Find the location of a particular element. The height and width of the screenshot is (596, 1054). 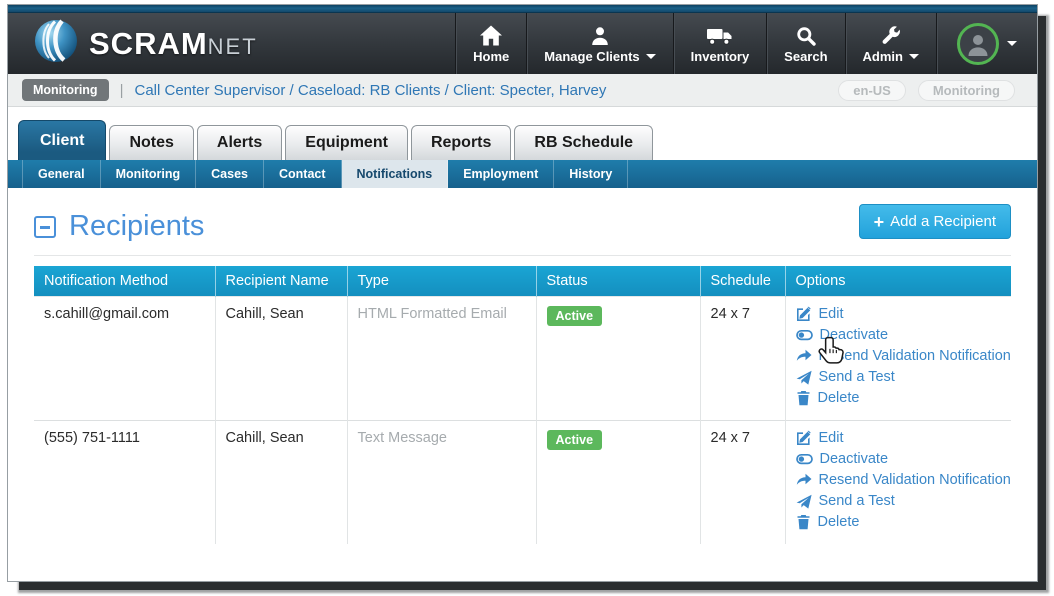

admin-wrench-icon is located at coordinates (890, 35).